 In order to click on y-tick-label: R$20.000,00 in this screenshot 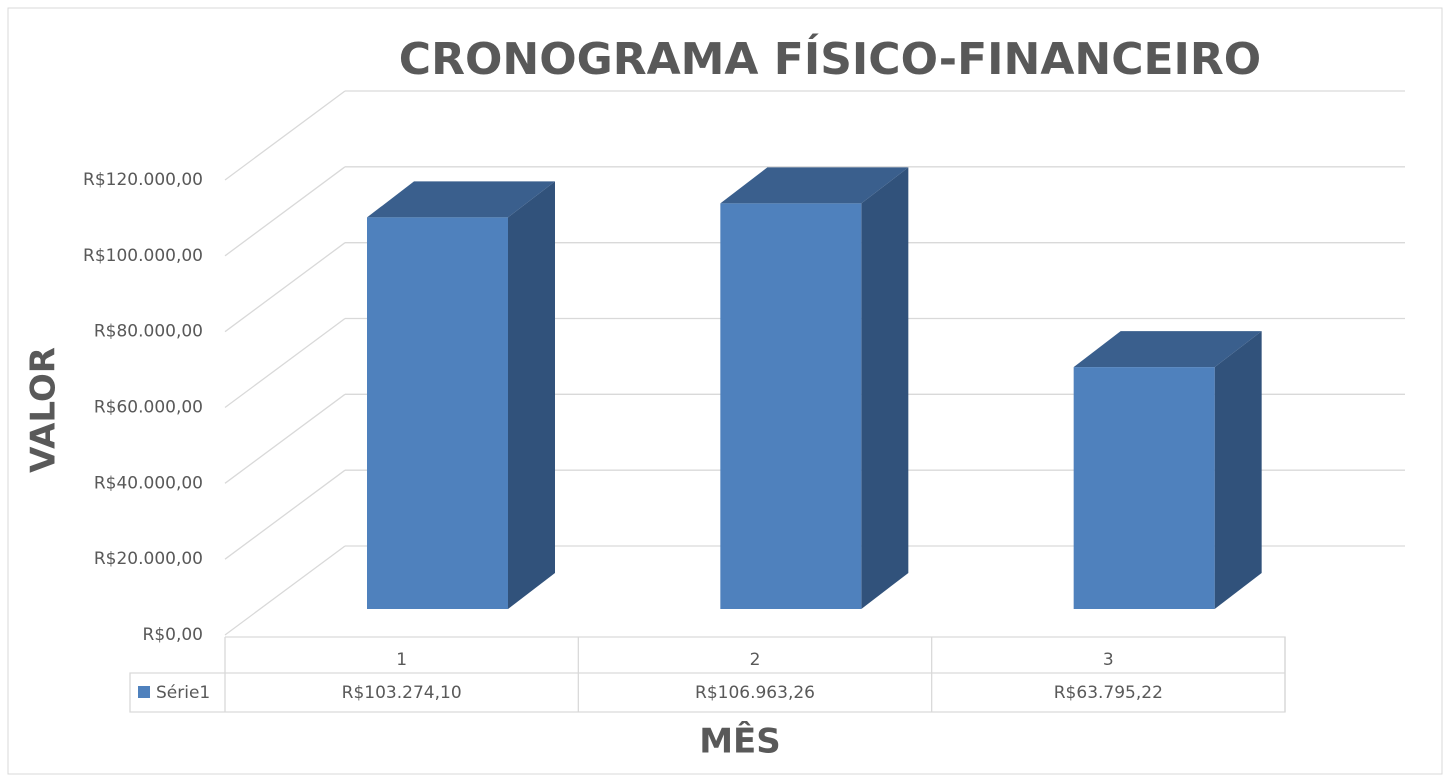, I will do `click(148, 559)`.